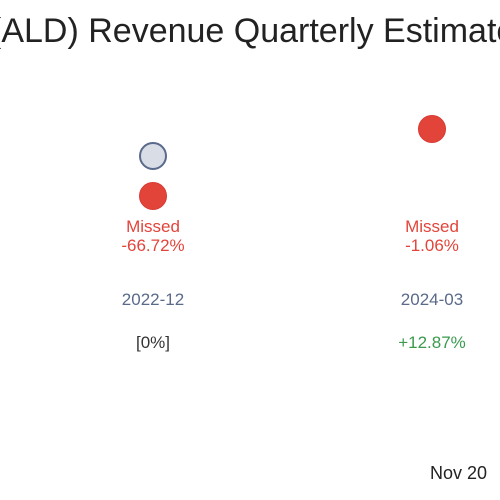 The image size is (500, 500). What do you see at coordinates (432, 245) in the screenshot?
I see `surprise-text: -1.06%` at bounding box center [432, 245].